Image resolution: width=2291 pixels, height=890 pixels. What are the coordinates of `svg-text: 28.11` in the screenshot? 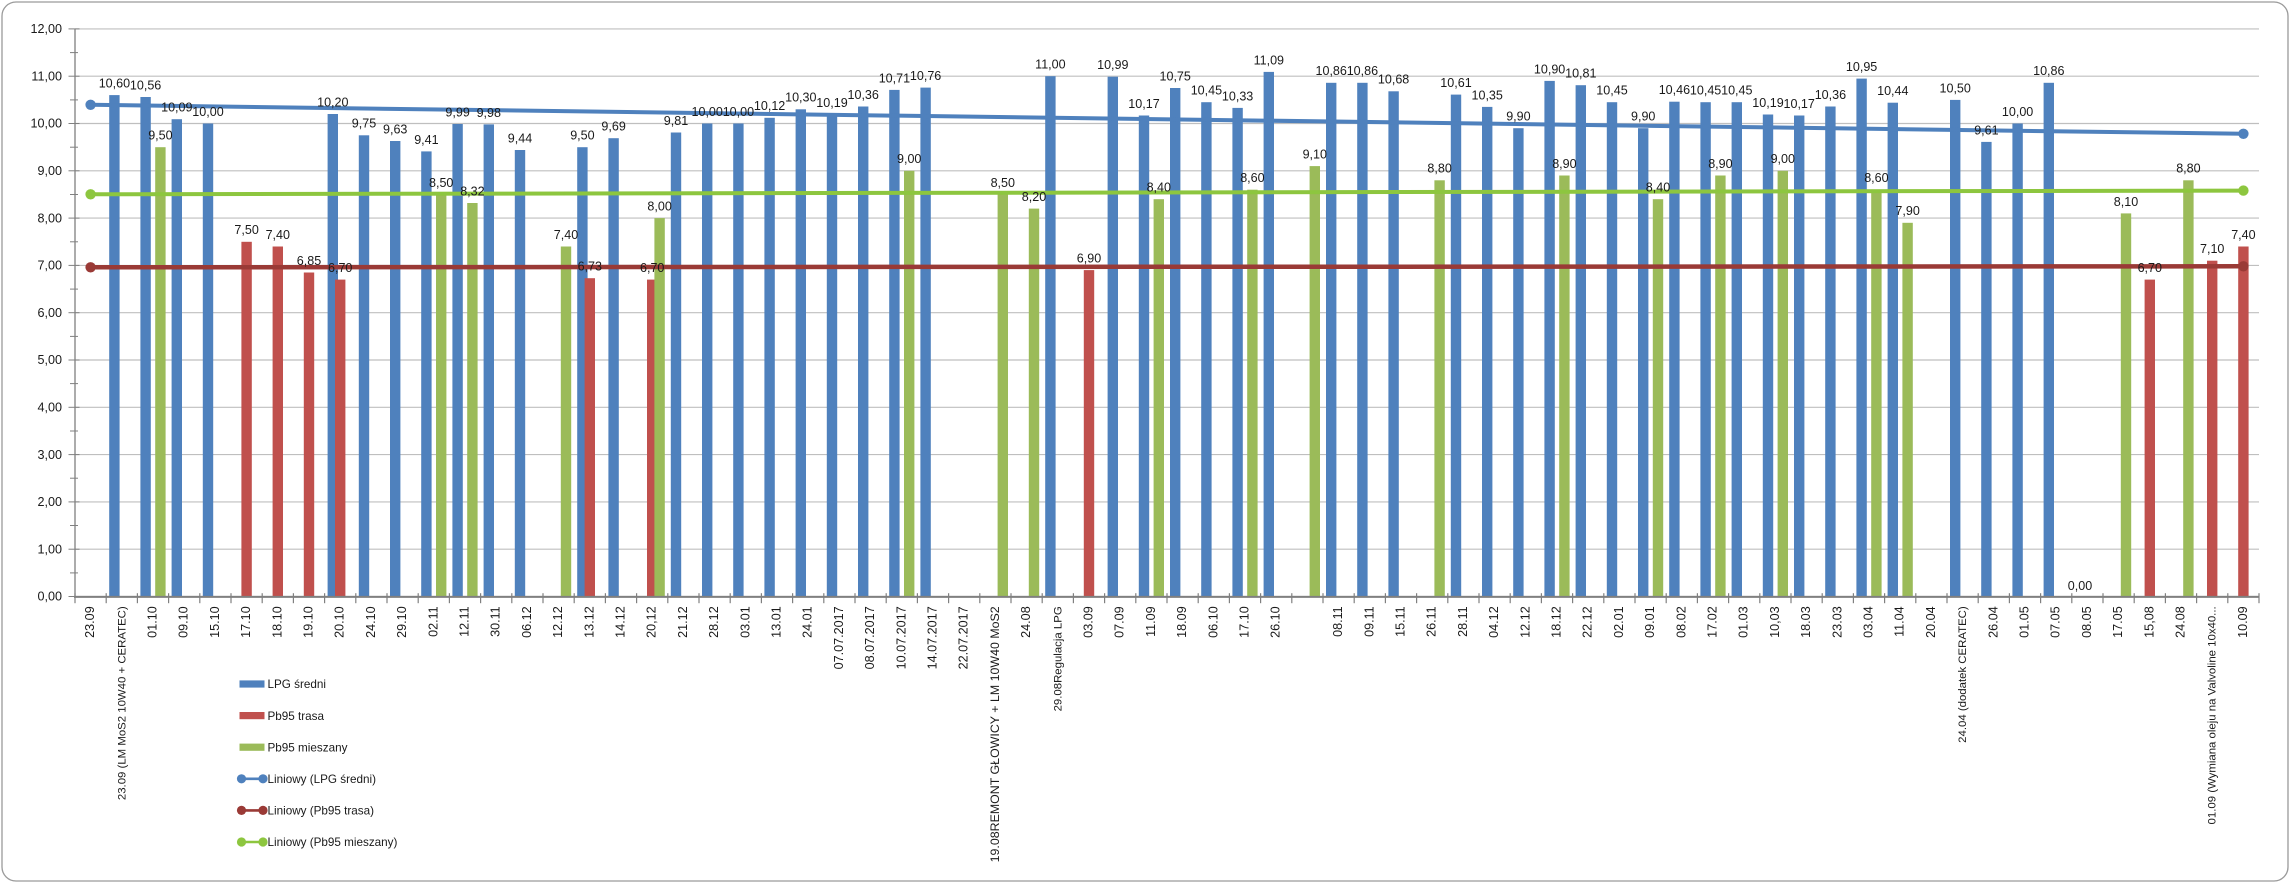 It's located at (1463, 621).